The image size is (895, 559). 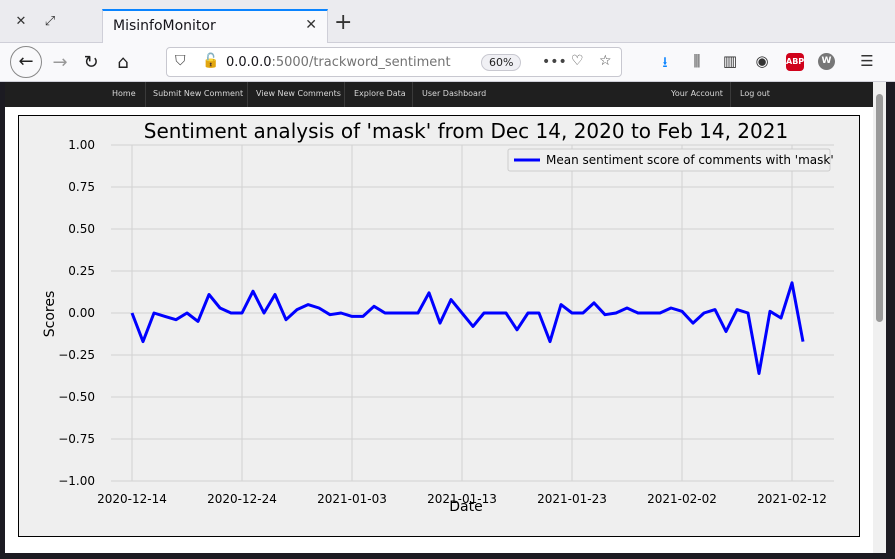 I want to click on nav-submit-new-comment: Submit New Comment, so click(x=198, y=93).